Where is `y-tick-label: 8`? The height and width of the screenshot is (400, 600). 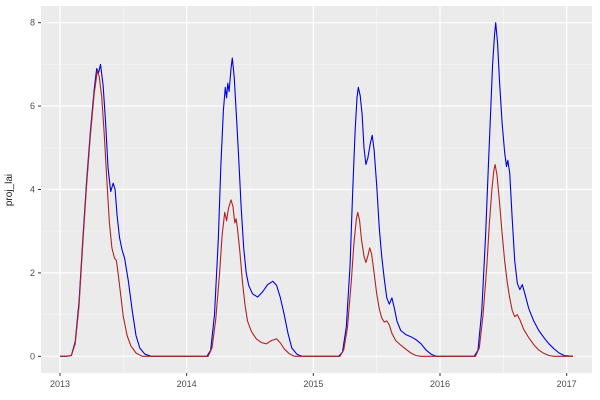
y-tick-label: 8 is located at coordinates (32, 23).